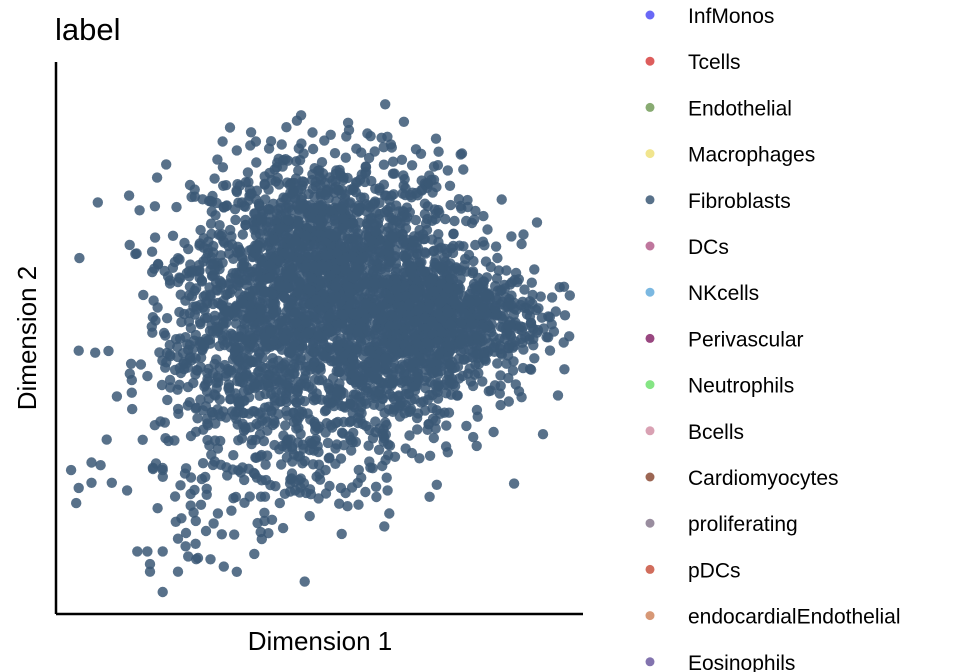 The height and width of the screenshot is (672, 960). What do you see at coordinates (708, 247) in the screenshot?
I see `legend-label: DCs` at bounding box center [708, 247].